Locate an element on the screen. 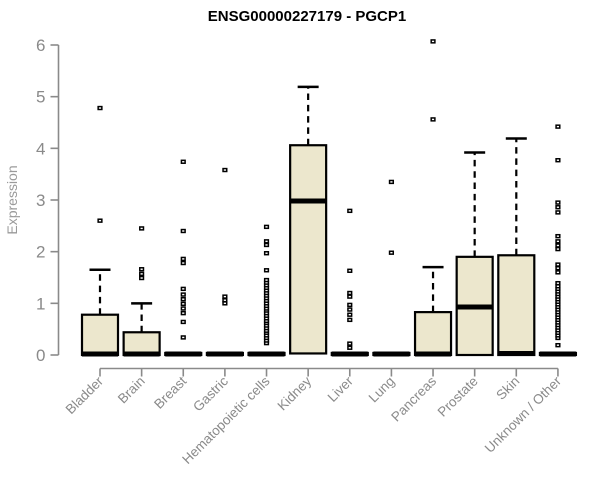  y-tick-label: 5 is located at coordinates (40, 97).